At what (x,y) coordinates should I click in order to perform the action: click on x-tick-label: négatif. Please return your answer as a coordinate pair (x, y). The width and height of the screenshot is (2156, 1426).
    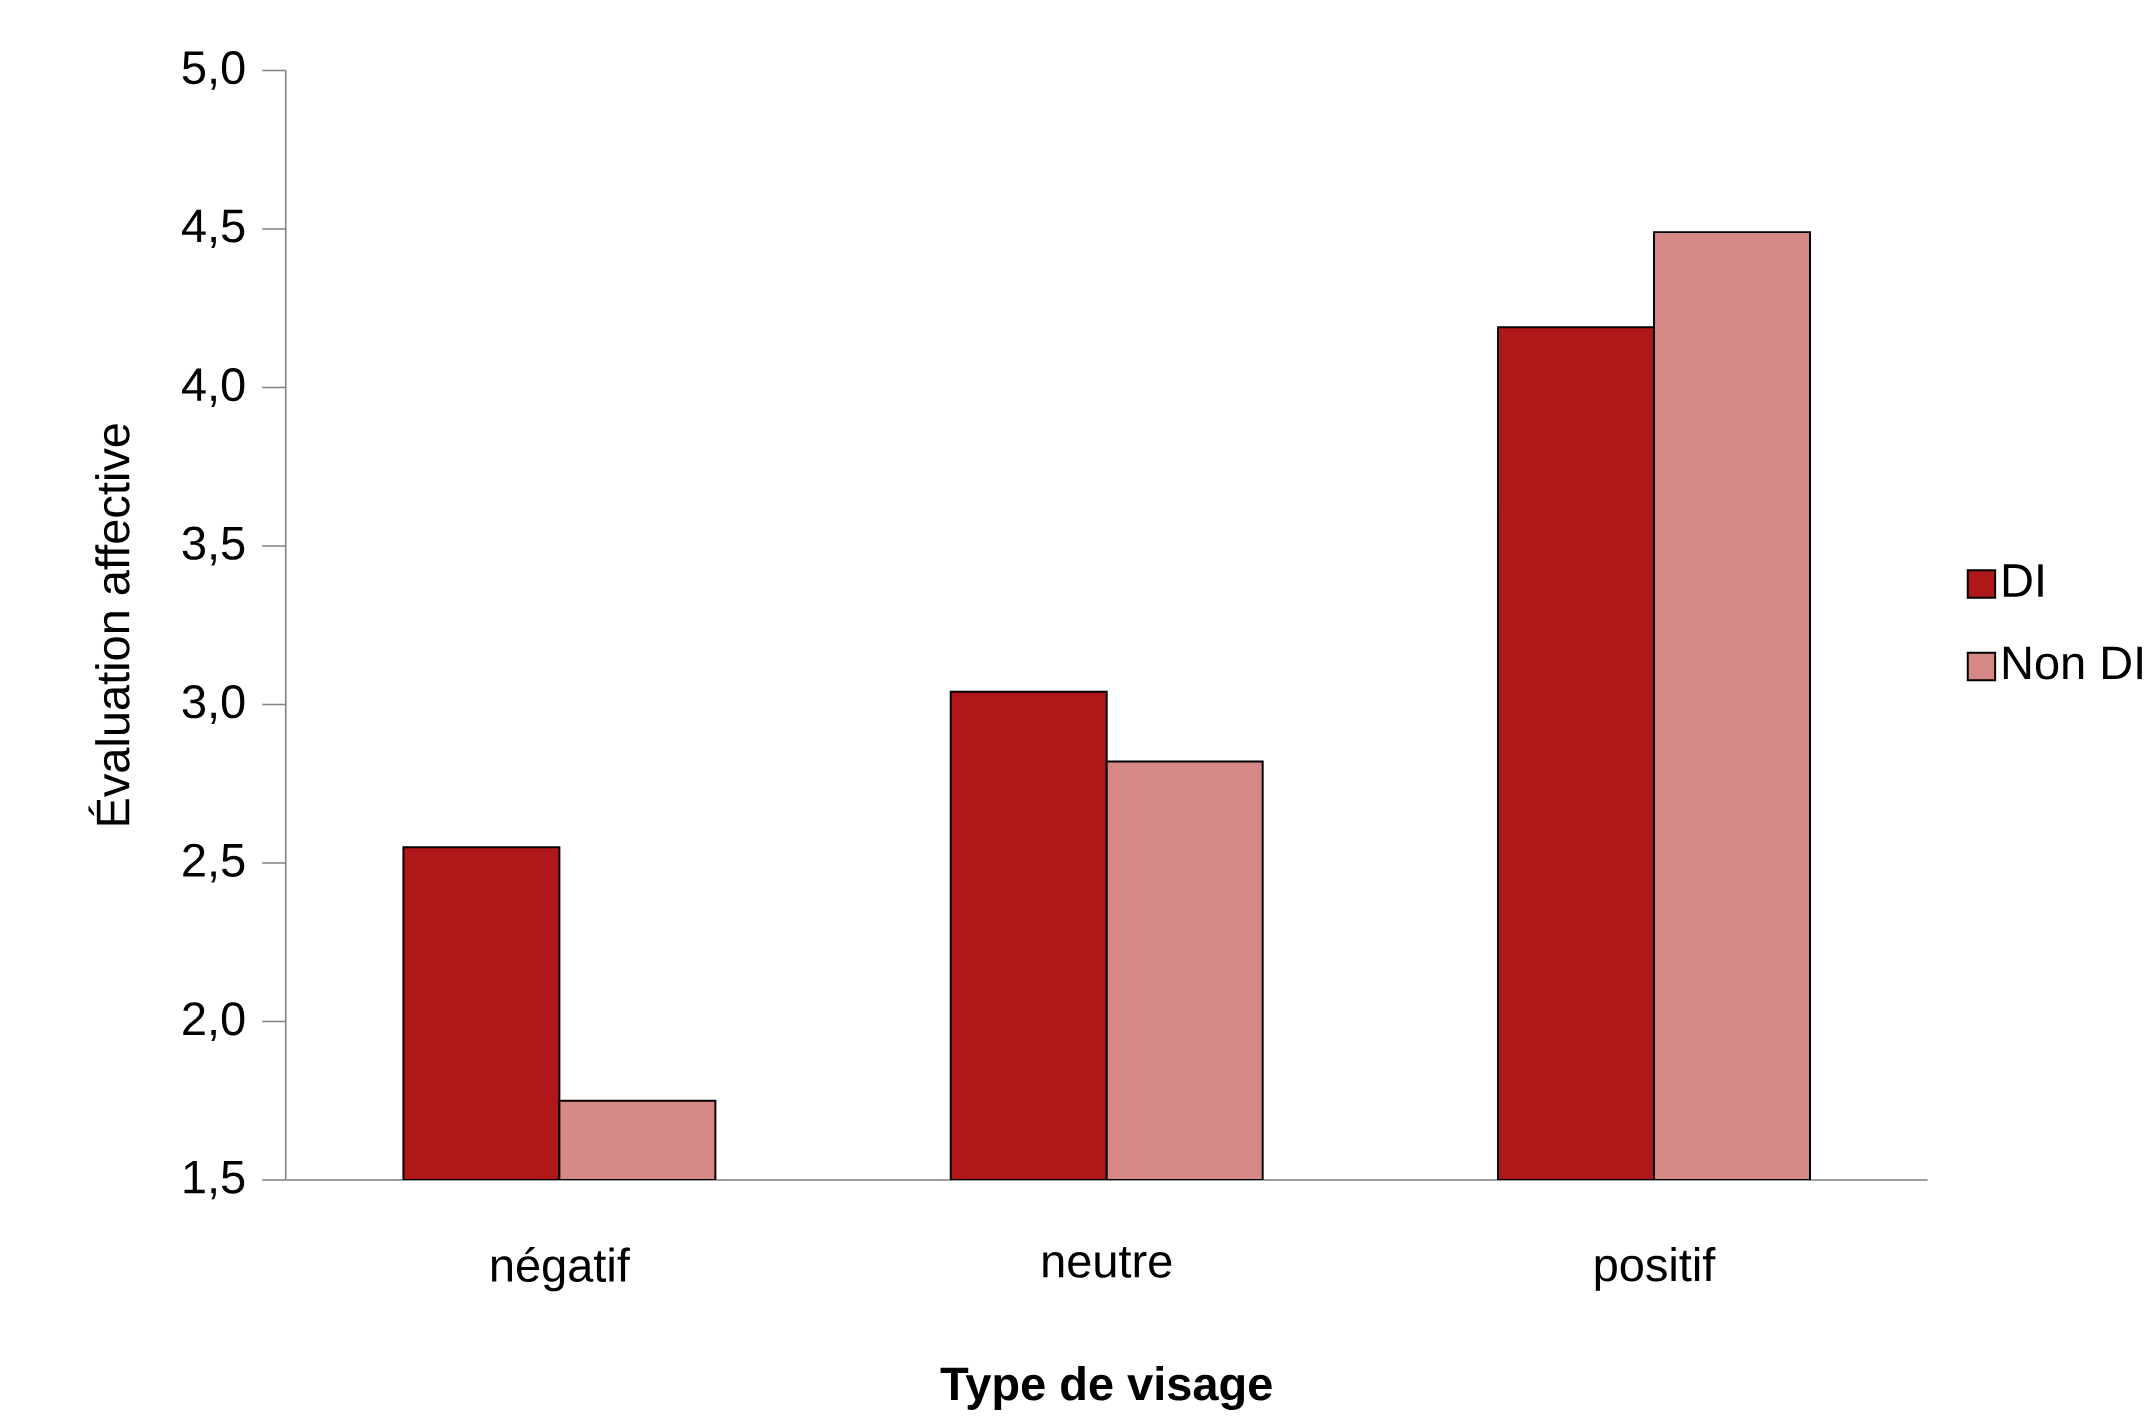
    Looking at the image, I should click on (561, 1269).